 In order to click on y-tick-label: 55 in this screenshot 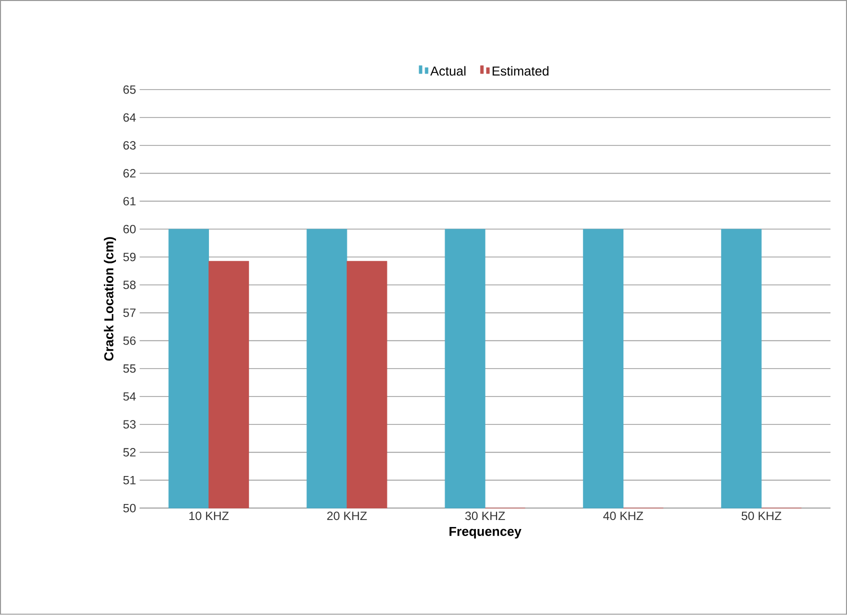, I will do `click(129, 368)`.